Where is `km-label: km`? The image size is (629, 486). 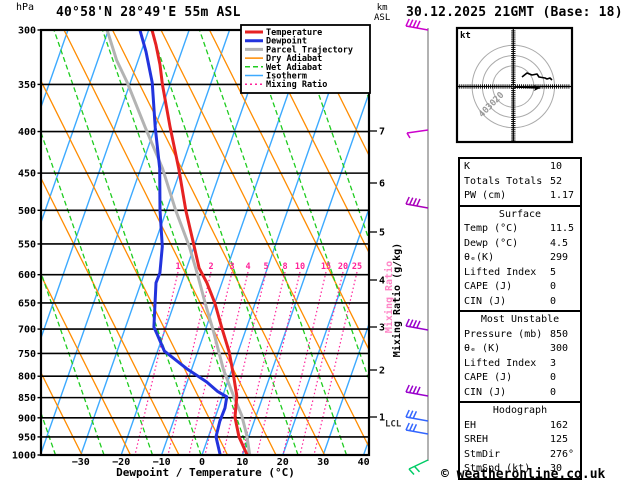 km-label: km is located at coordinates (382, 8).